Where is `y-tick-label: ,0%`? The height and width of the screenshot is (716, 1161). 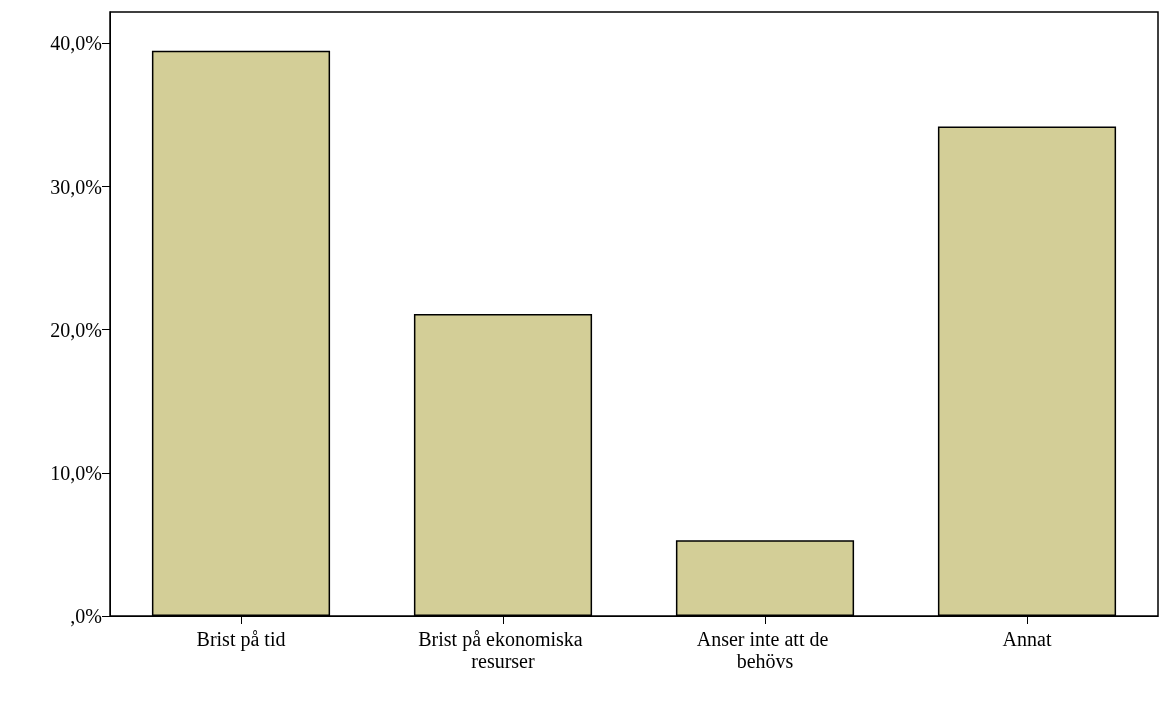 y-tick-label: ,0% is located at coordinates (86, 616).